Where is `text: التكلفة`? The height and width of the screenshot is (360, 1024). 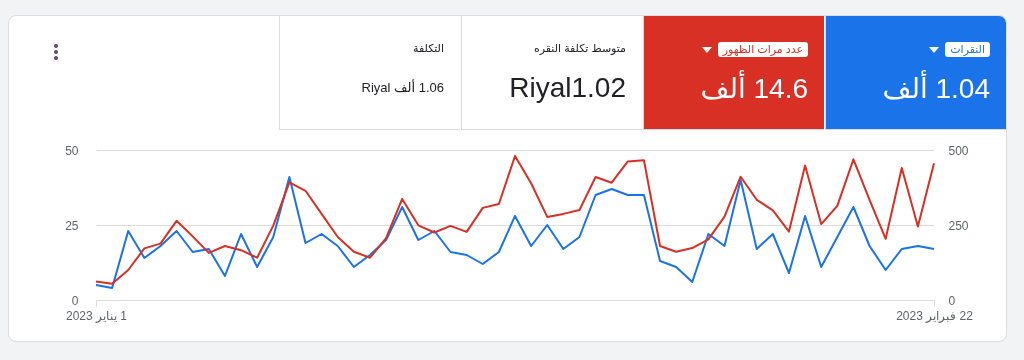
text: التكلفة is located at coordinates (428, 48).